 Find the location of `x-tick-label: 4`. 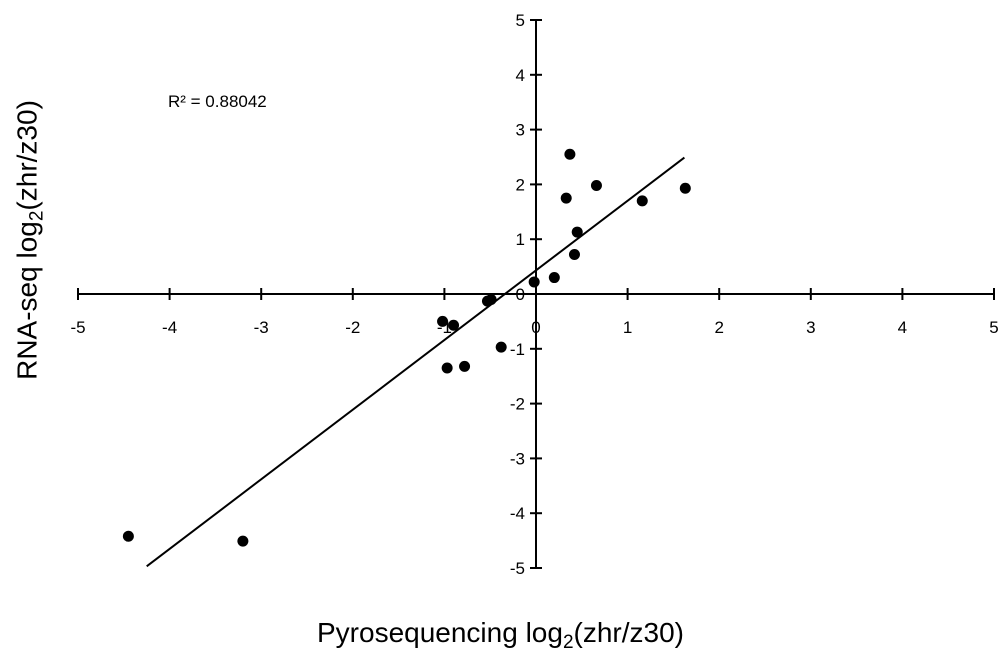

x-tick-label: 4 is located at coordinates (902, 327).